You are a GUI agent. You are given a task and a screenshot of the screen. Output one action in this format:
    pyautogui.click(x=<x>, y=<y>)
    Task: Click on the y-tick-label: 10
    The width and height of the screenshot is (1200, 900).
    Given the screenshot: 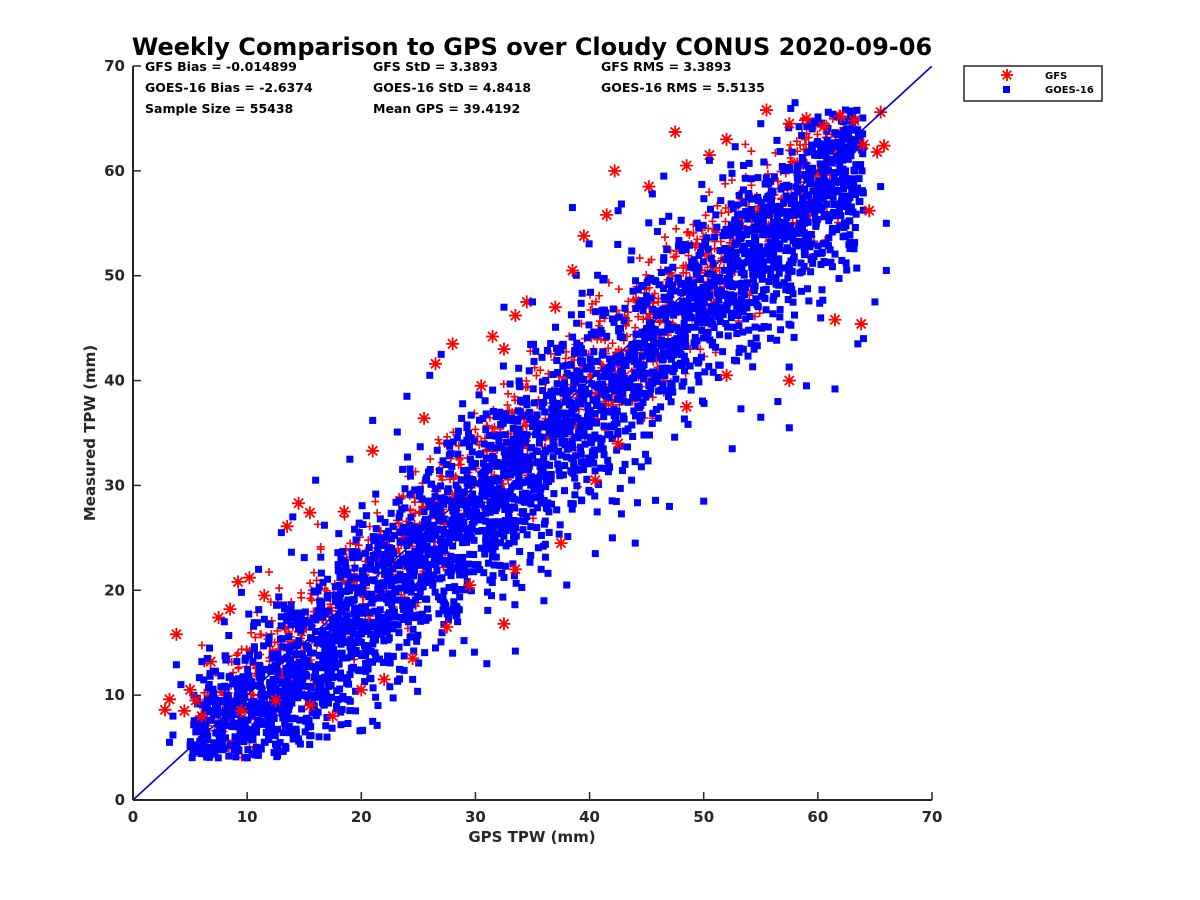 What is the action you would take?
    pyautogui.click(x=114, y=695)
    